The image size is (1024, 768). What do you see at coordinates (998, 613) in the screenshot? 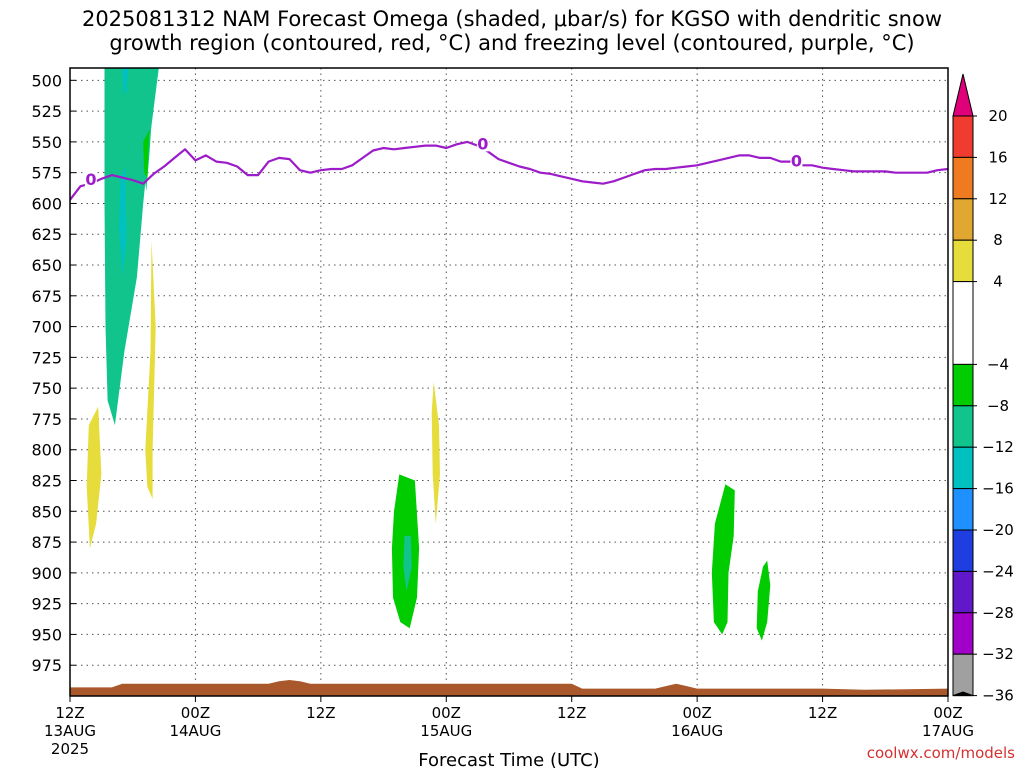
I see `colorbar-tick-label--28: −28` at bounding box center [998, 613].